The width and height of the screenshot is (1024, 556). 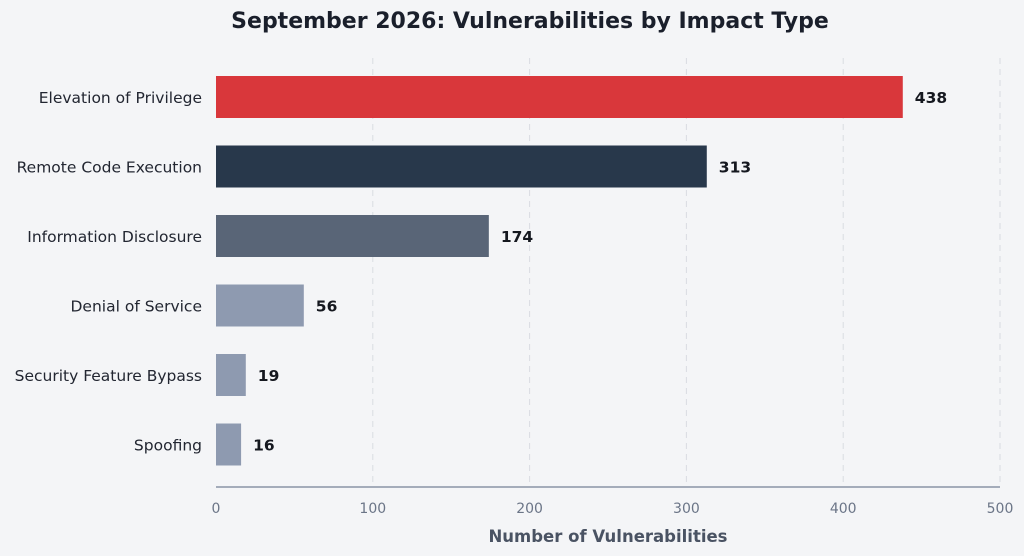 What do you see at coordinates (137, 307) in the screenshot?
I see `category-label-denial-of-service: Denial of Service` at bounding box center [137, 307].